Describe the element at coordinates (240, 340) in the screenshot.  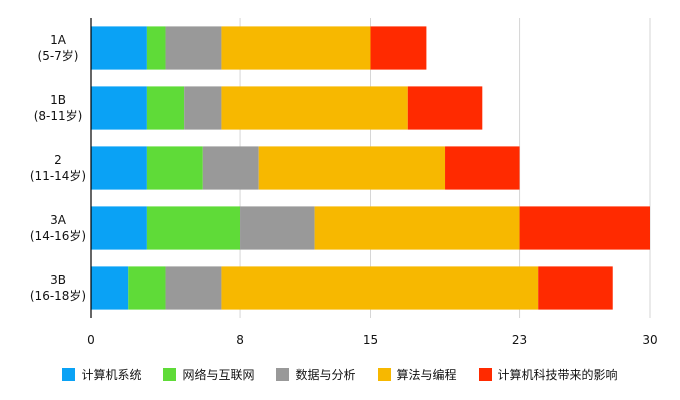
I see `x-tick-label-1: 8` at that location.